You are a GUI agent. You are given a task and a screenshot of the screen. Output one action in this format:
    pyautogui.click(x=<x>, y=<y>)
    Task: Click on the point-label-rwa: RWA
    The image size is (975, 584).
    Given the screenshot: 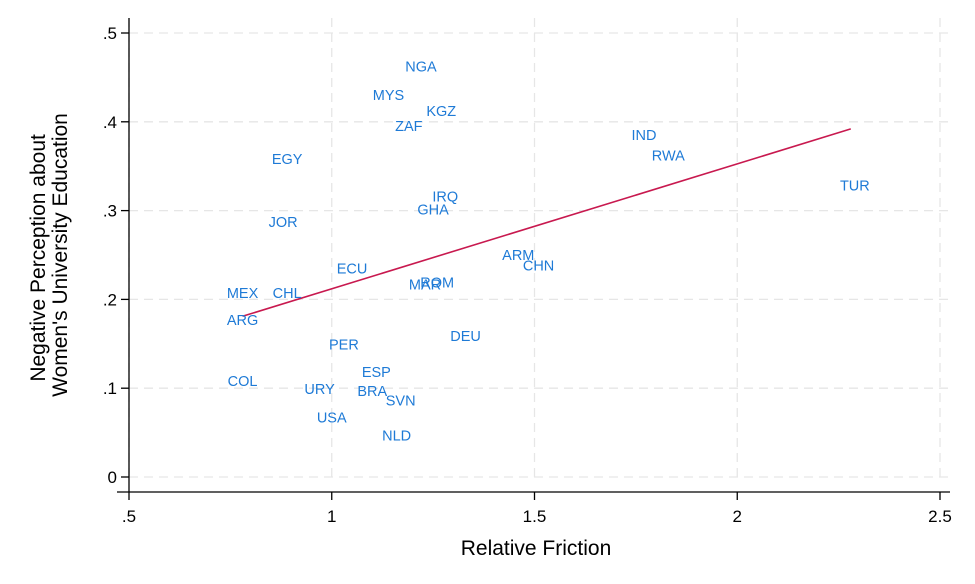 What is the action you would take?
    pyautogui.click(x=668, y=157)
    